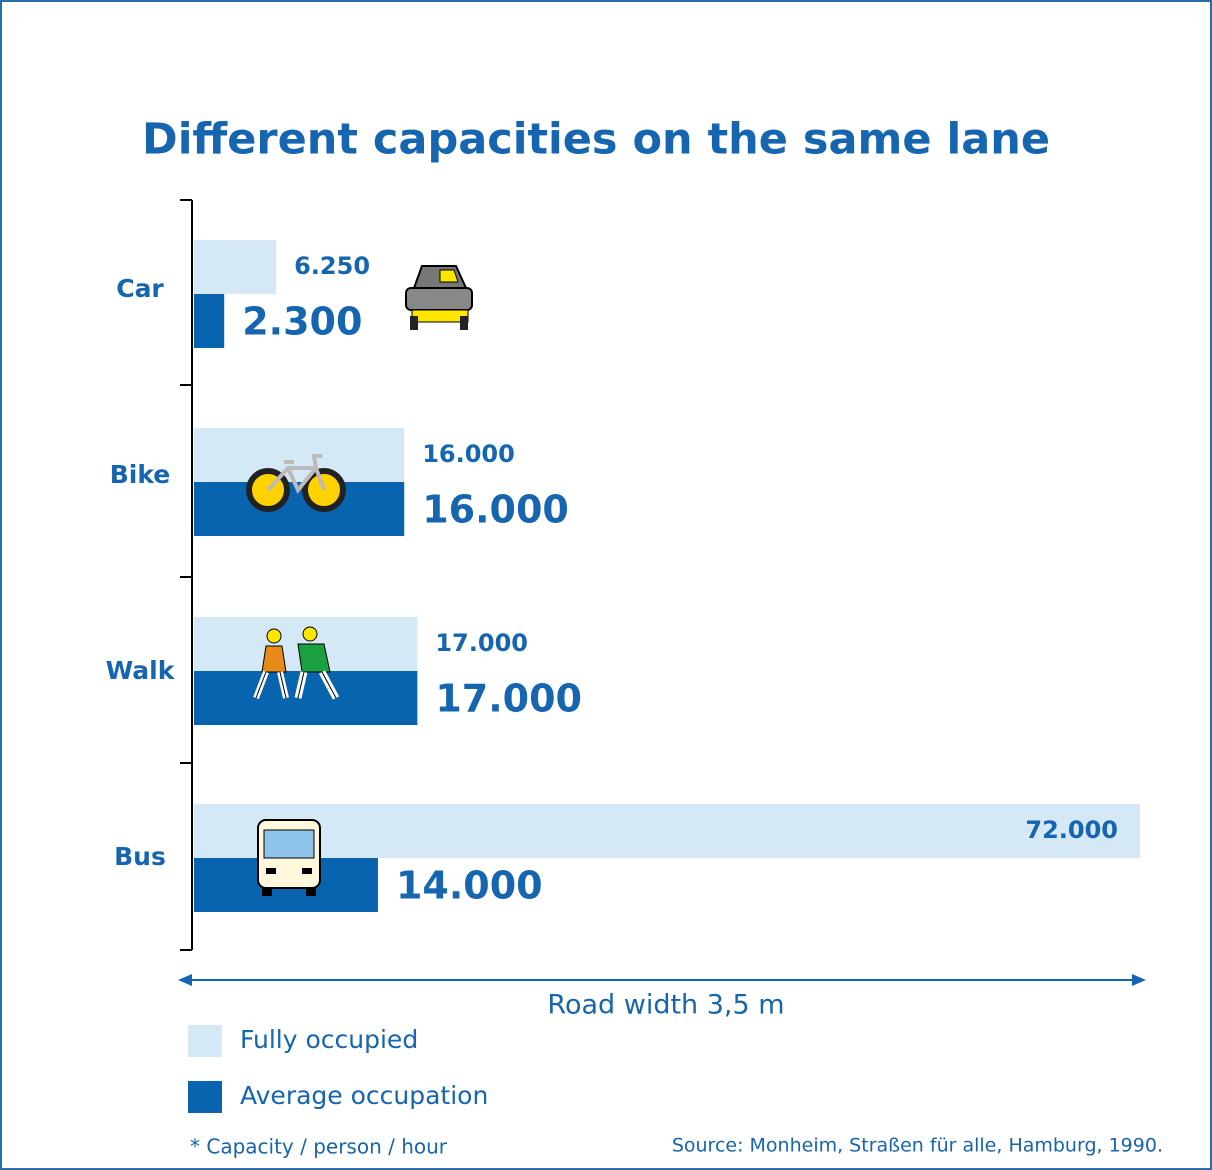  What do you see at coordinates (140, 474) in the screenshot?
I see `category-label: Bike` at bounding box center [140, 474].